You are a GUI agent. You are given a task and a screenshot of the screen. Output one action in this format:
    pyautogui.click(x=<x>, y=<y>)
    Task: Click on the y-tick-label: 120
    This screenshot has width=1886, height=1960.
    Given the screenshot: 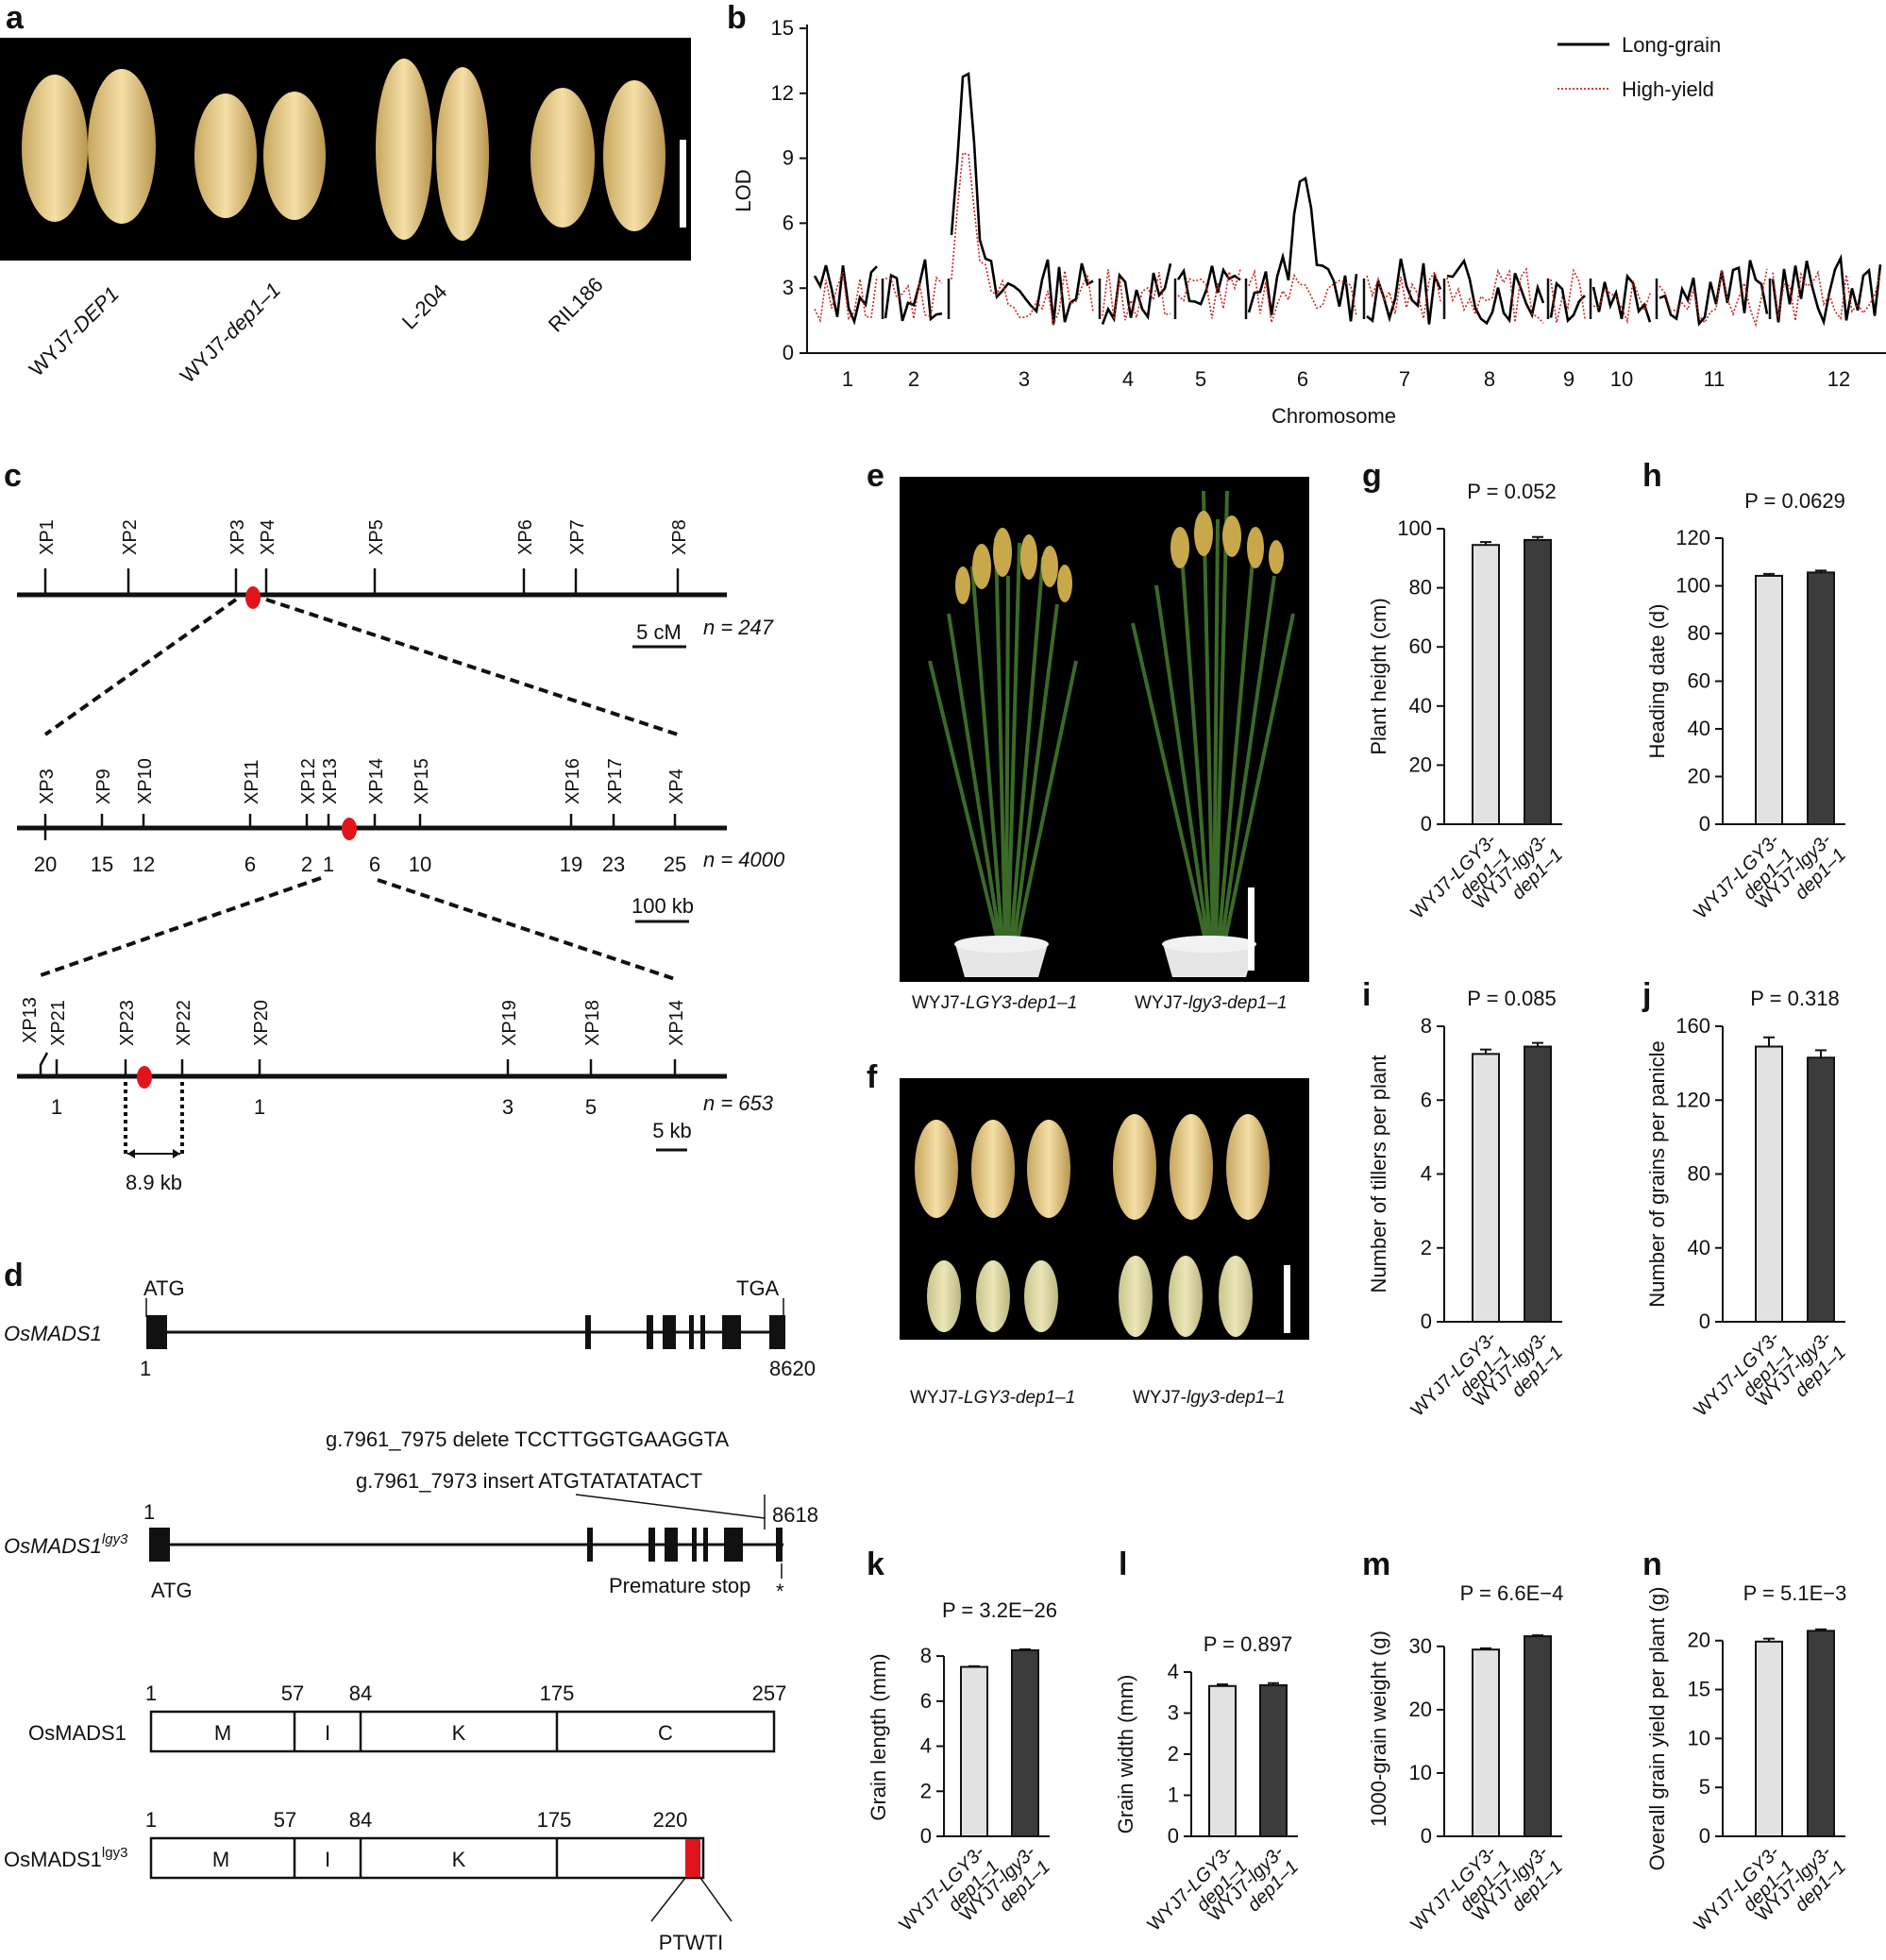 What is the action you would take?
    pyautogui.click(x=1693, y=537)
    